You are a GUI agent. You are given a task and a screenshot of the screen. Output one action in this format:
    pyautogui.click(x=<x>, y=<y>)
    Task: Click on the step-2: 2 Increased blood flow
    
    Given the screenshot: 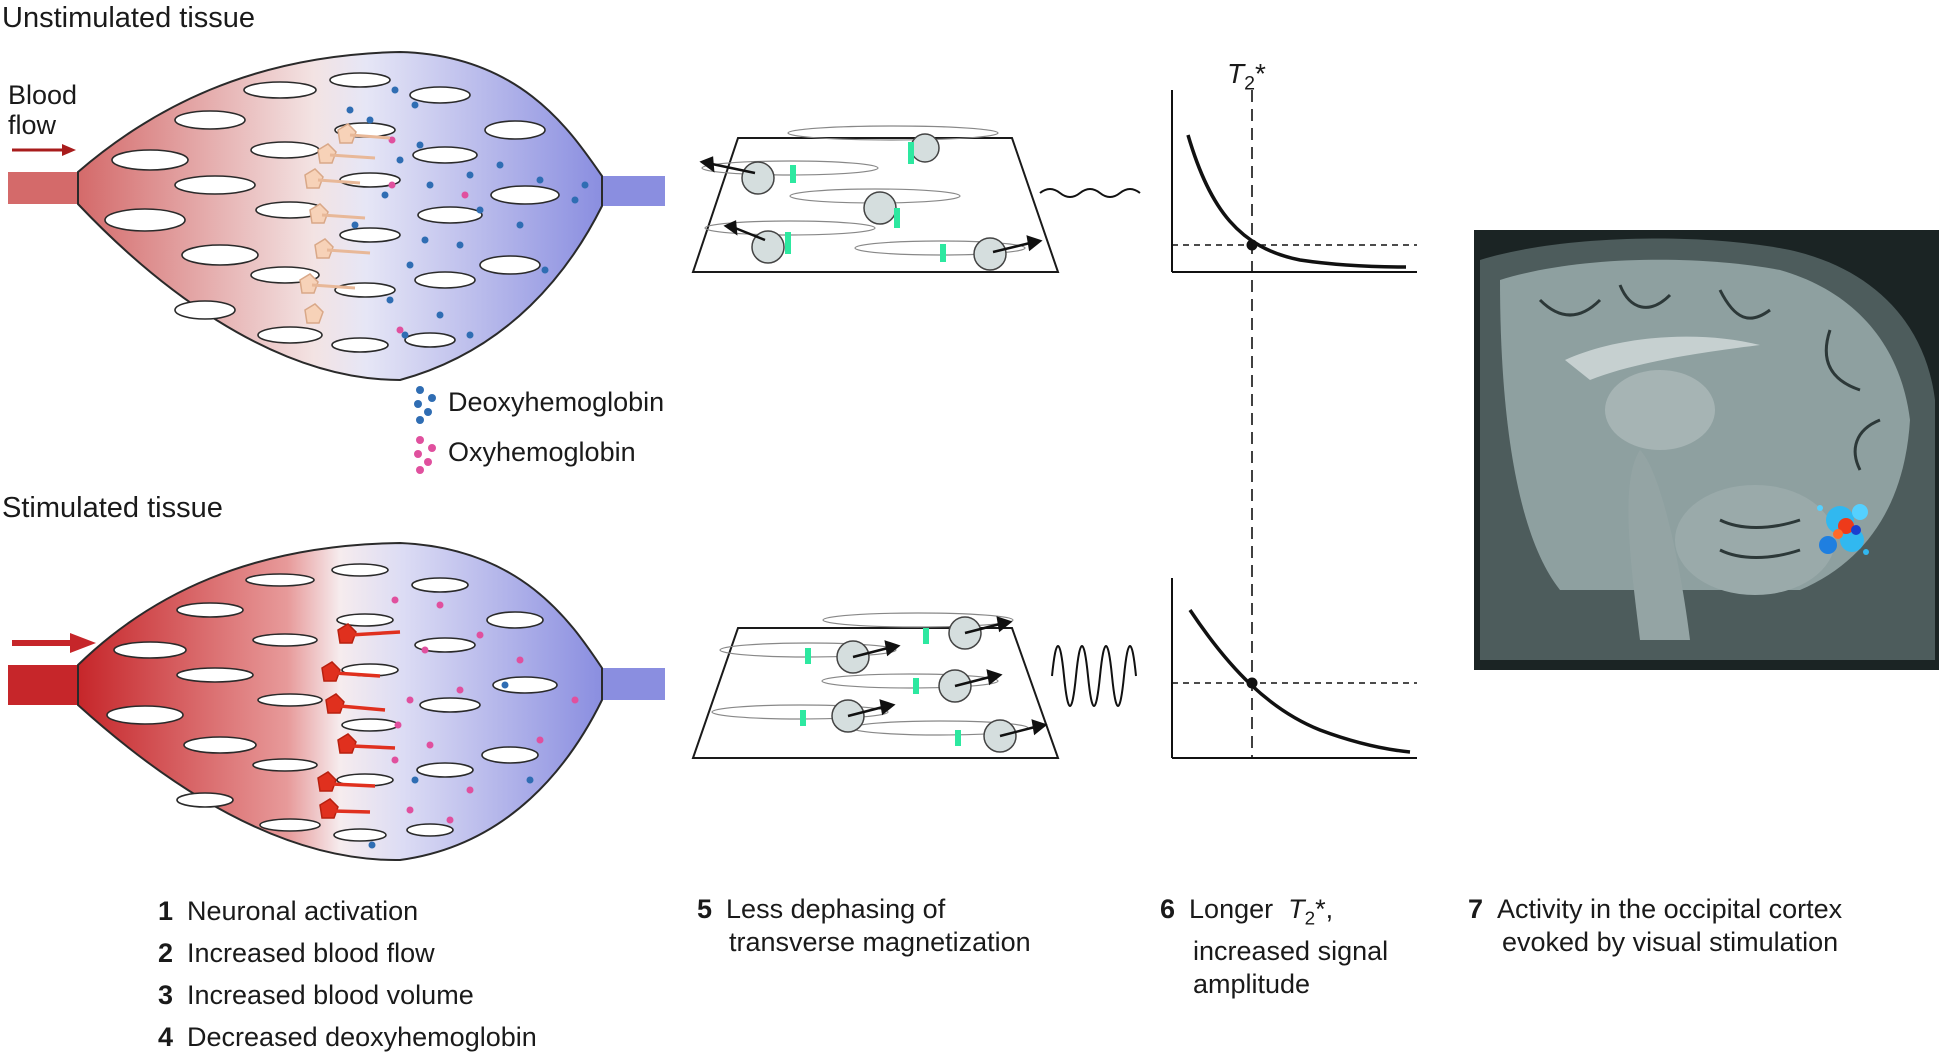 What is the action you would take?
    pyautogui.click(x=296, y=953)
    